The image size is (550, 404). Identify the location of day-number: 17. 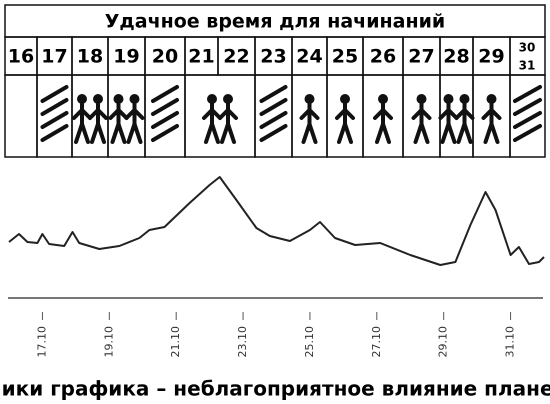
(54, 57).